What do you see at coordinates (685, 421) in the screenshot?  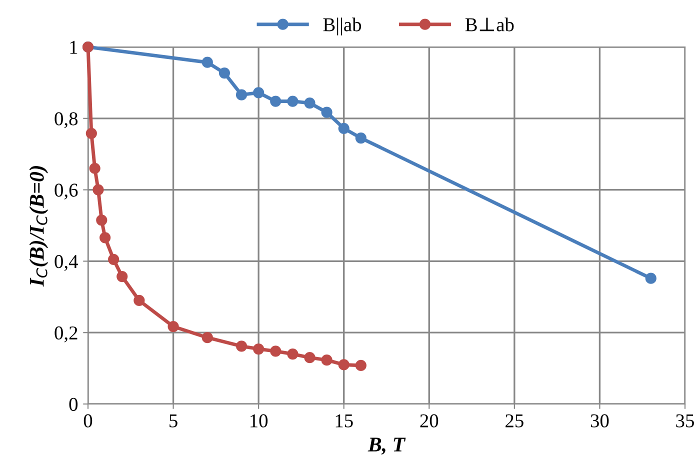 I see `x-tick-label: 35` at bounding box center [685, 421].